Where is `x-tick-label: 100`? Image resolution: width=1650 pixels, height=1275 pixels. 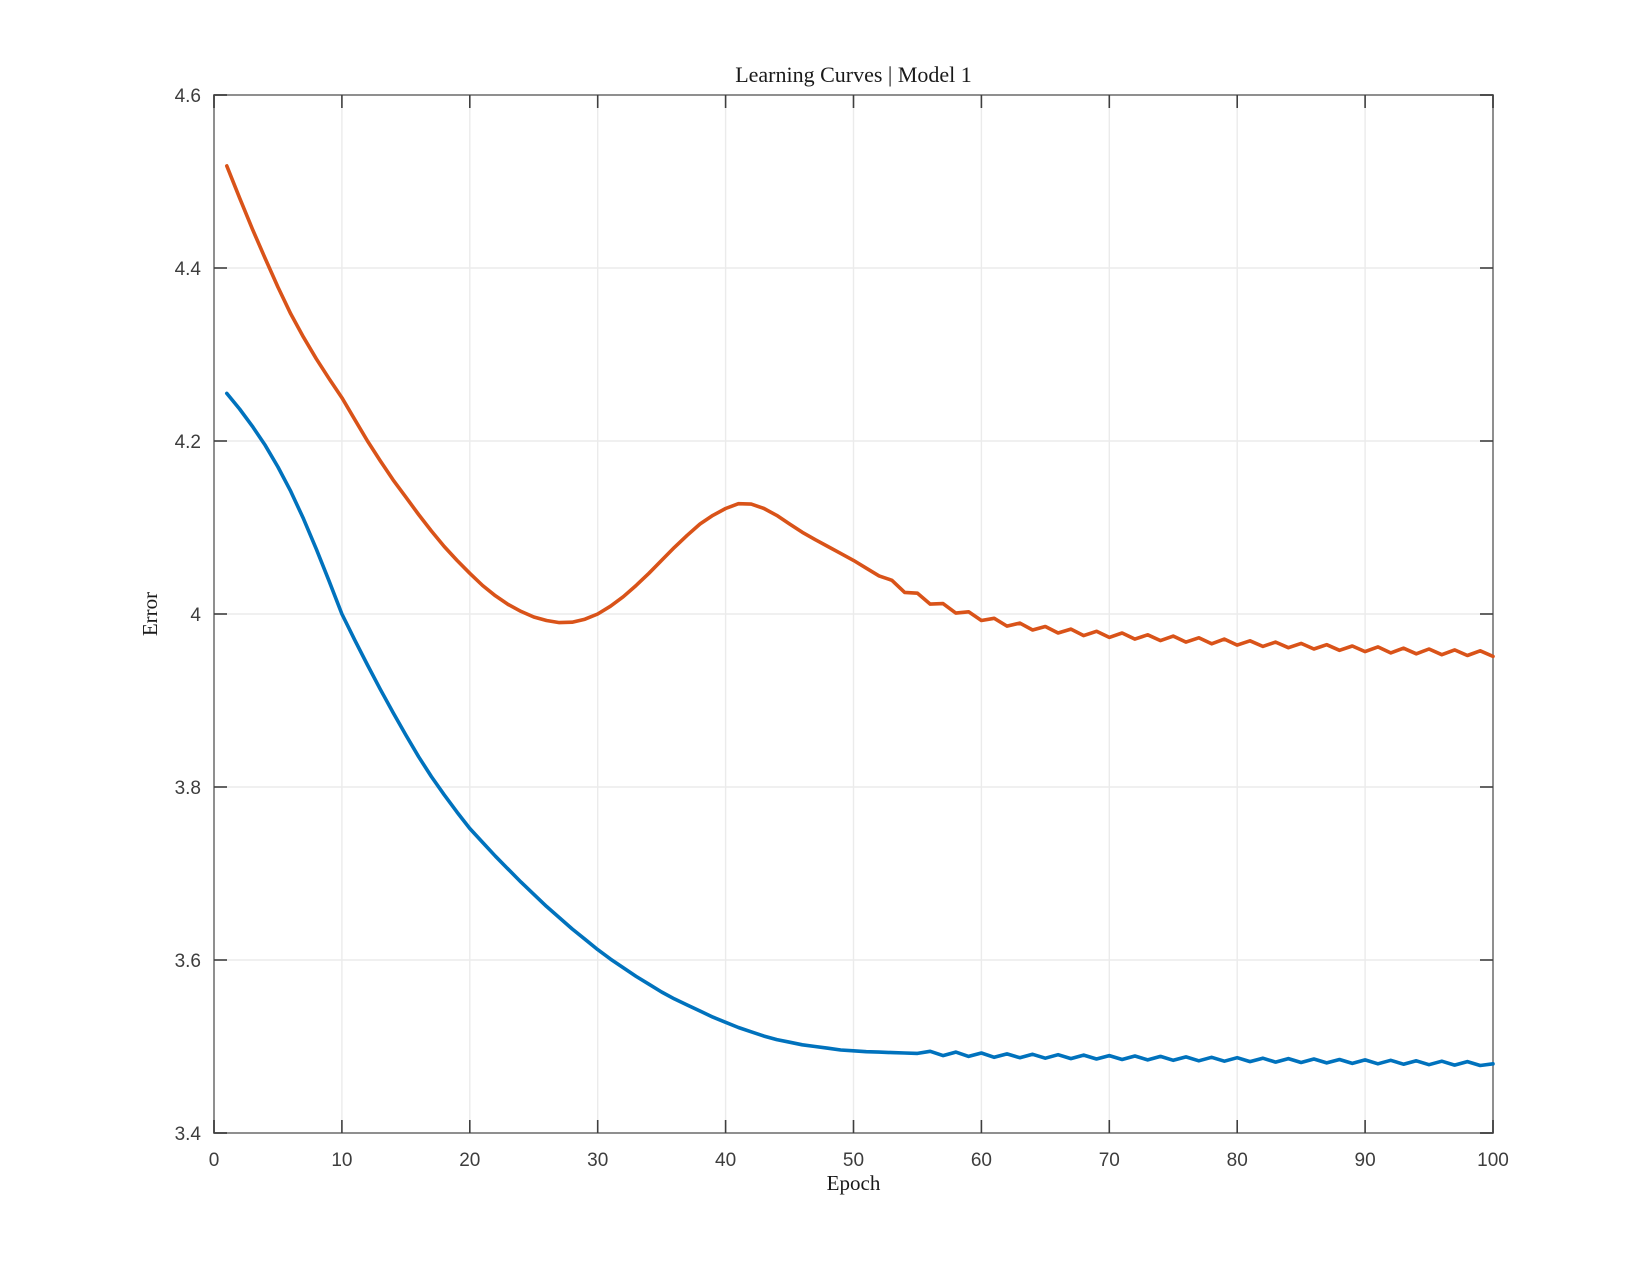
x-tick-label: 100 is located at coordinates (1493, 1160).